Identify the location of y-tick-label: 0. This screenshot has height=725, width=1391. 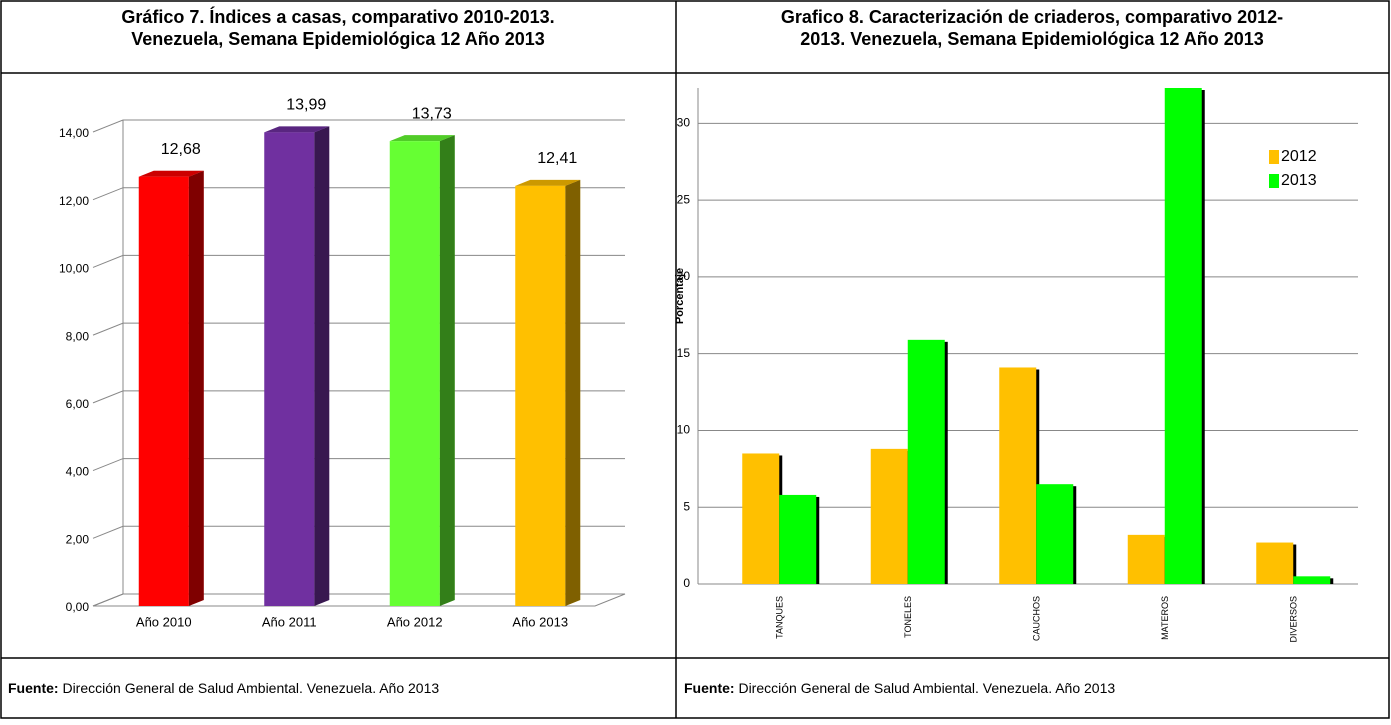
(686, 583).